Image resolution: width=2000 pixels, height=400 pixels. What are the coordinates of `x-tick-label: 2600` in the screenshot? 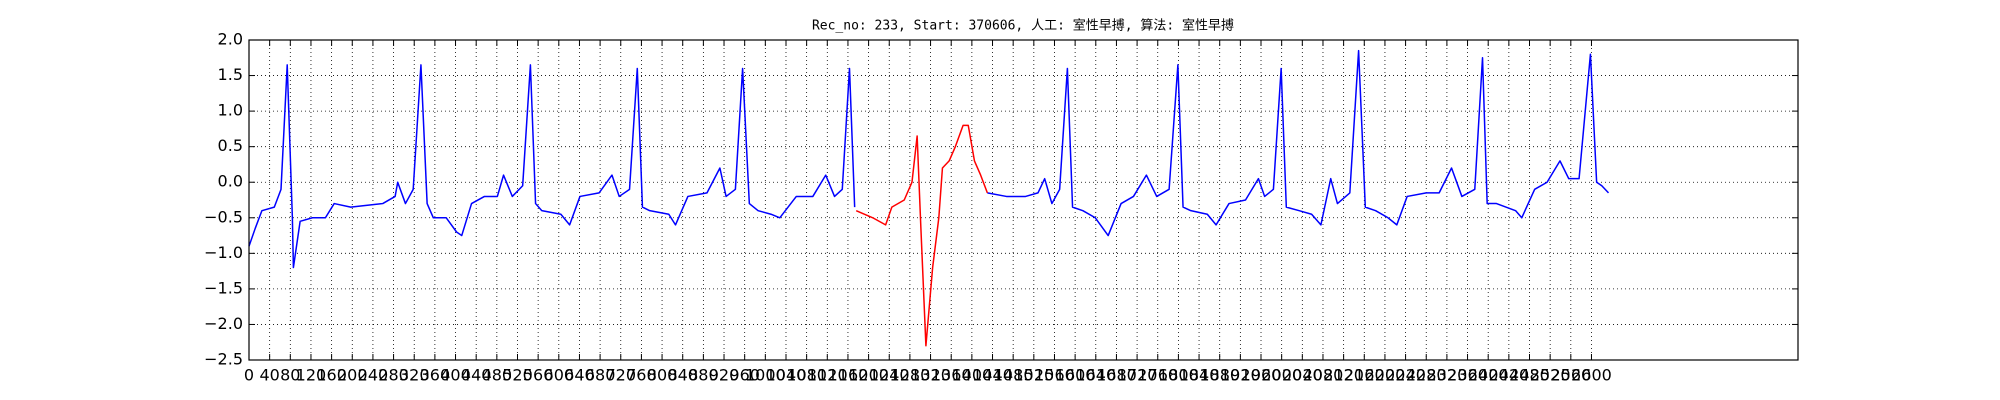 It's located at (1591, 375).